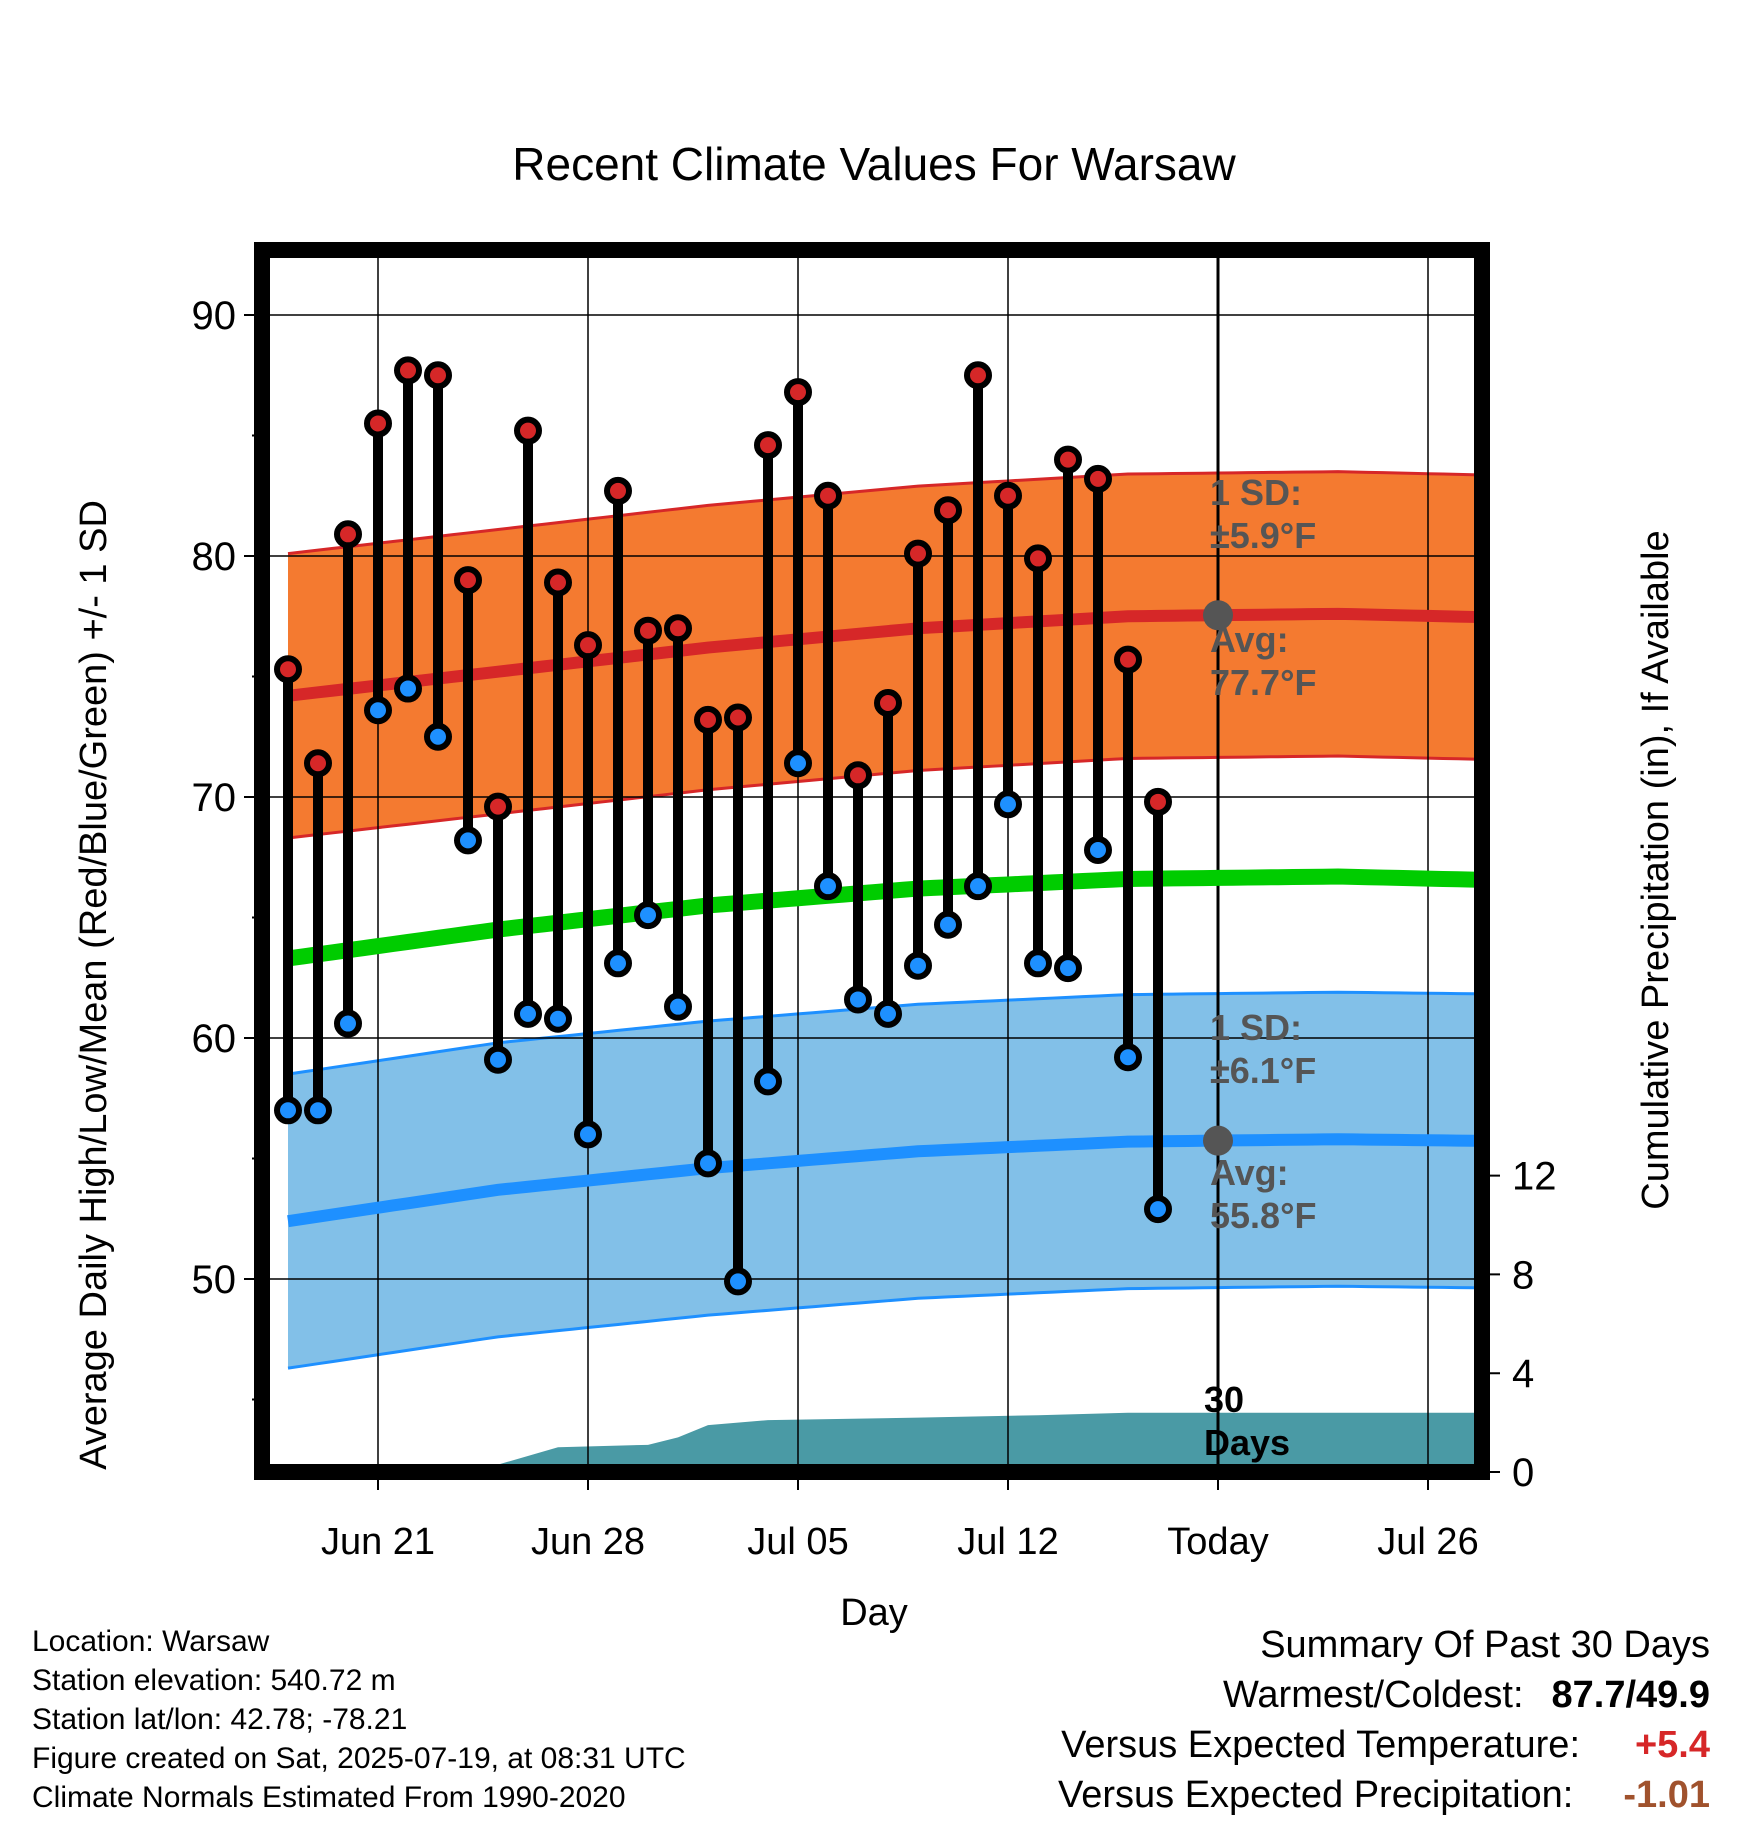 This screenshot has height=1828, width=1748. I want to click on info-elevation: Station elevation: 540.72 m, so click(214, 1680).